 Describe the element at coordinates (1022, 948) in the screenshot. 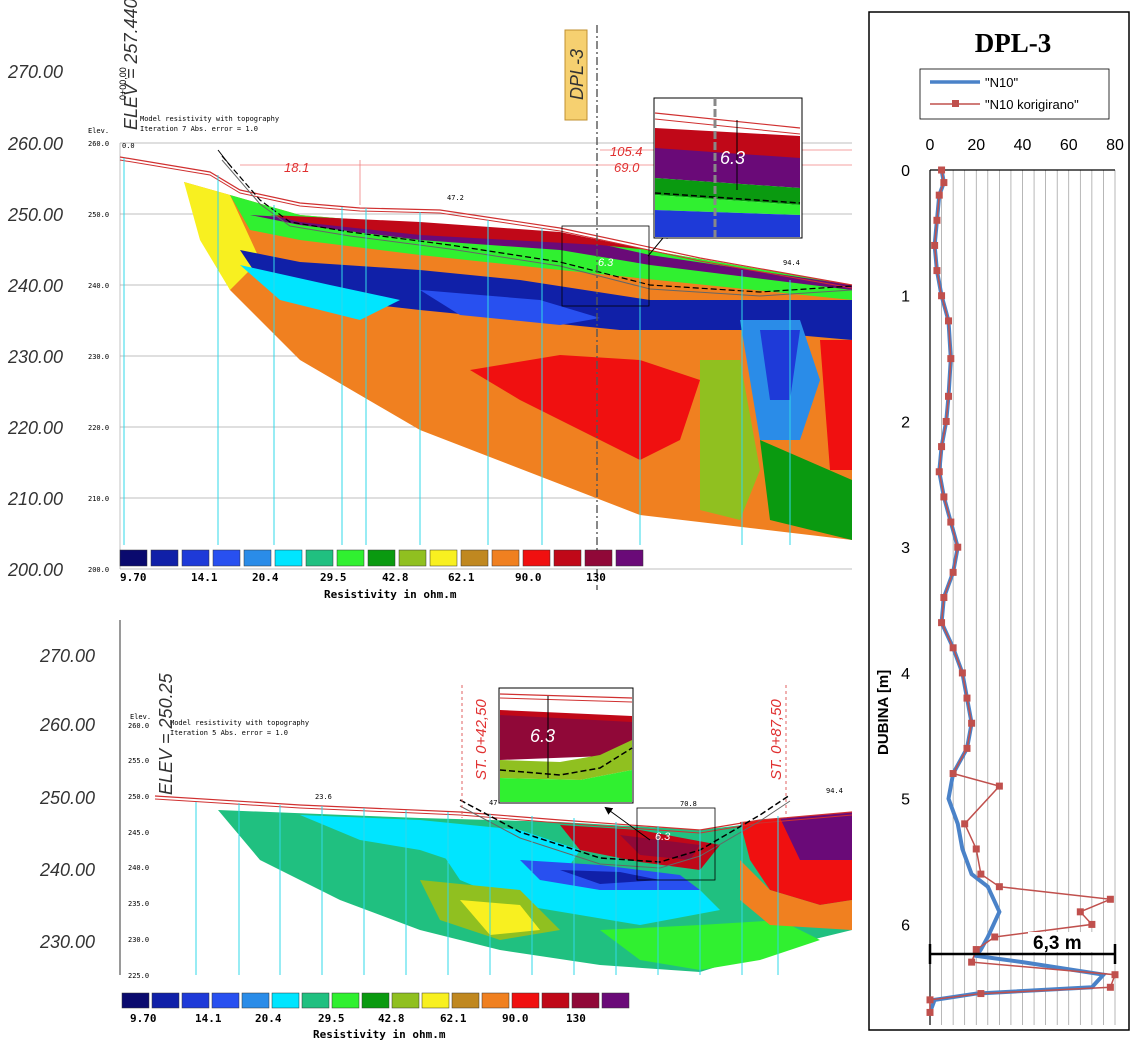

I see `depth-annotation: 6,3 m` at that location.